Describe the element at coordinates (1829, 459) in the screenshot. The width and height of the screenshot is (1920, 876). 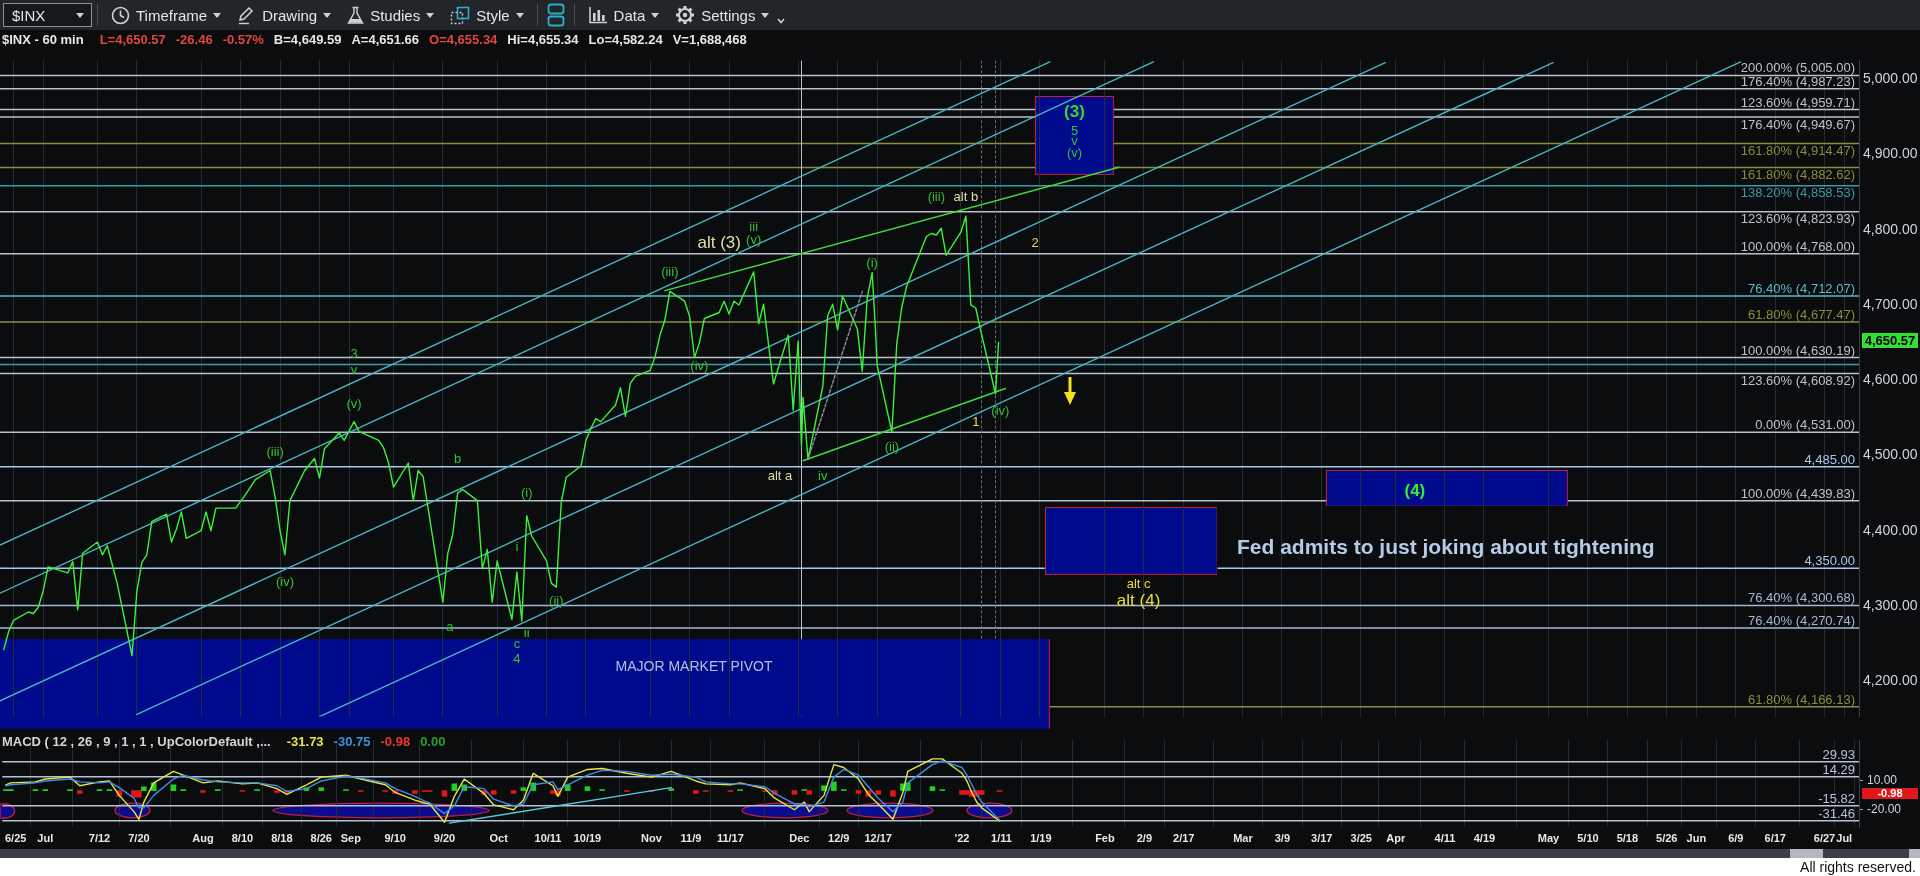
I see `ref-line-label: 4,485.00` at that location.